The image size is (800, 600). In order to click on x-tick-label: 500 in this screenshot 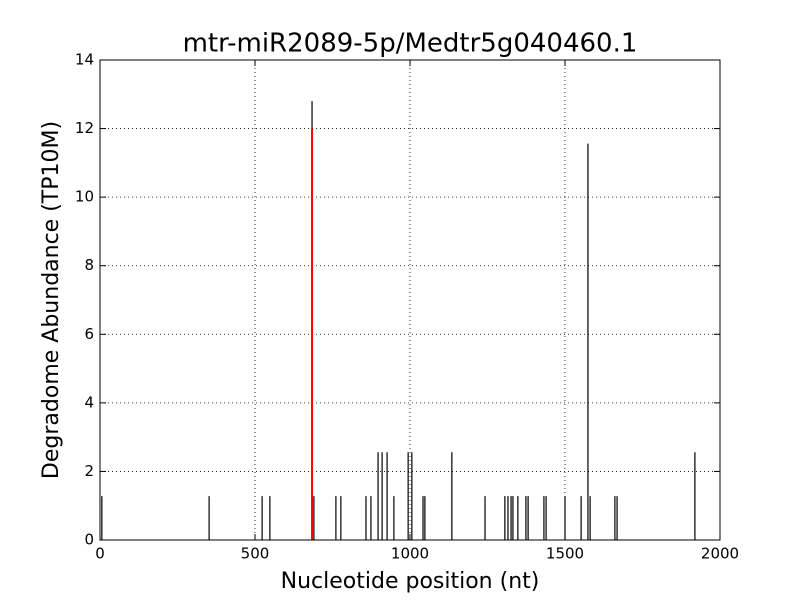, I will do `click(255, 554)`.